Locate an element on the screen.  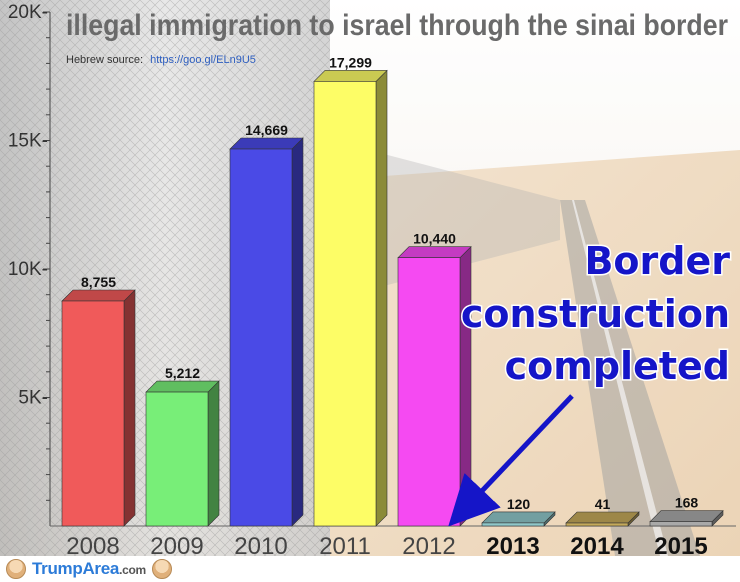
mascot-right-icon is located at coordinates (161, 569).